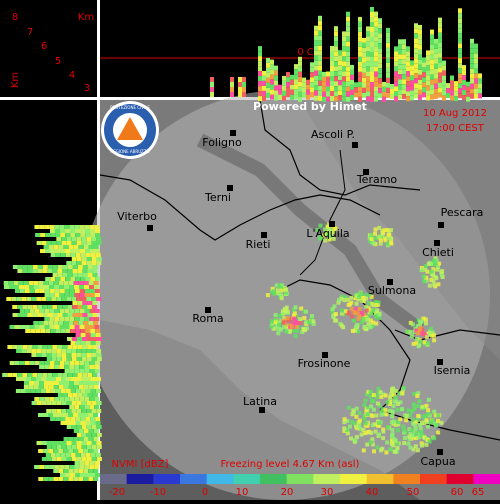  What do you see at coordinates (44, 46) in the screenshot?
I see `height-label: 6` at bounding box center [44, 46].